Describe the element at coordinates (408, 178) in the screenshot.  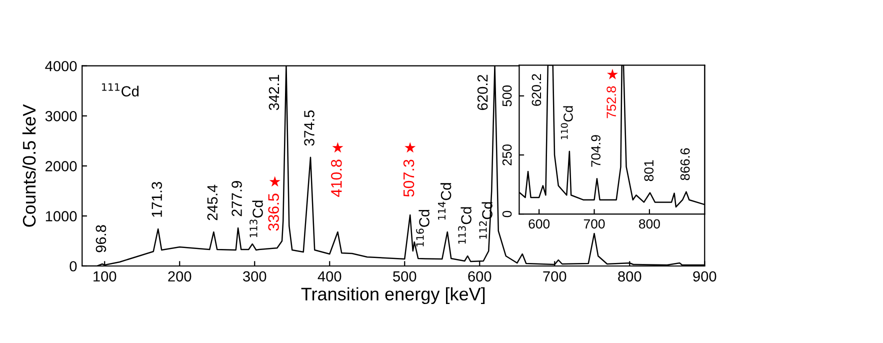
I see `text: 507.3` at that location.